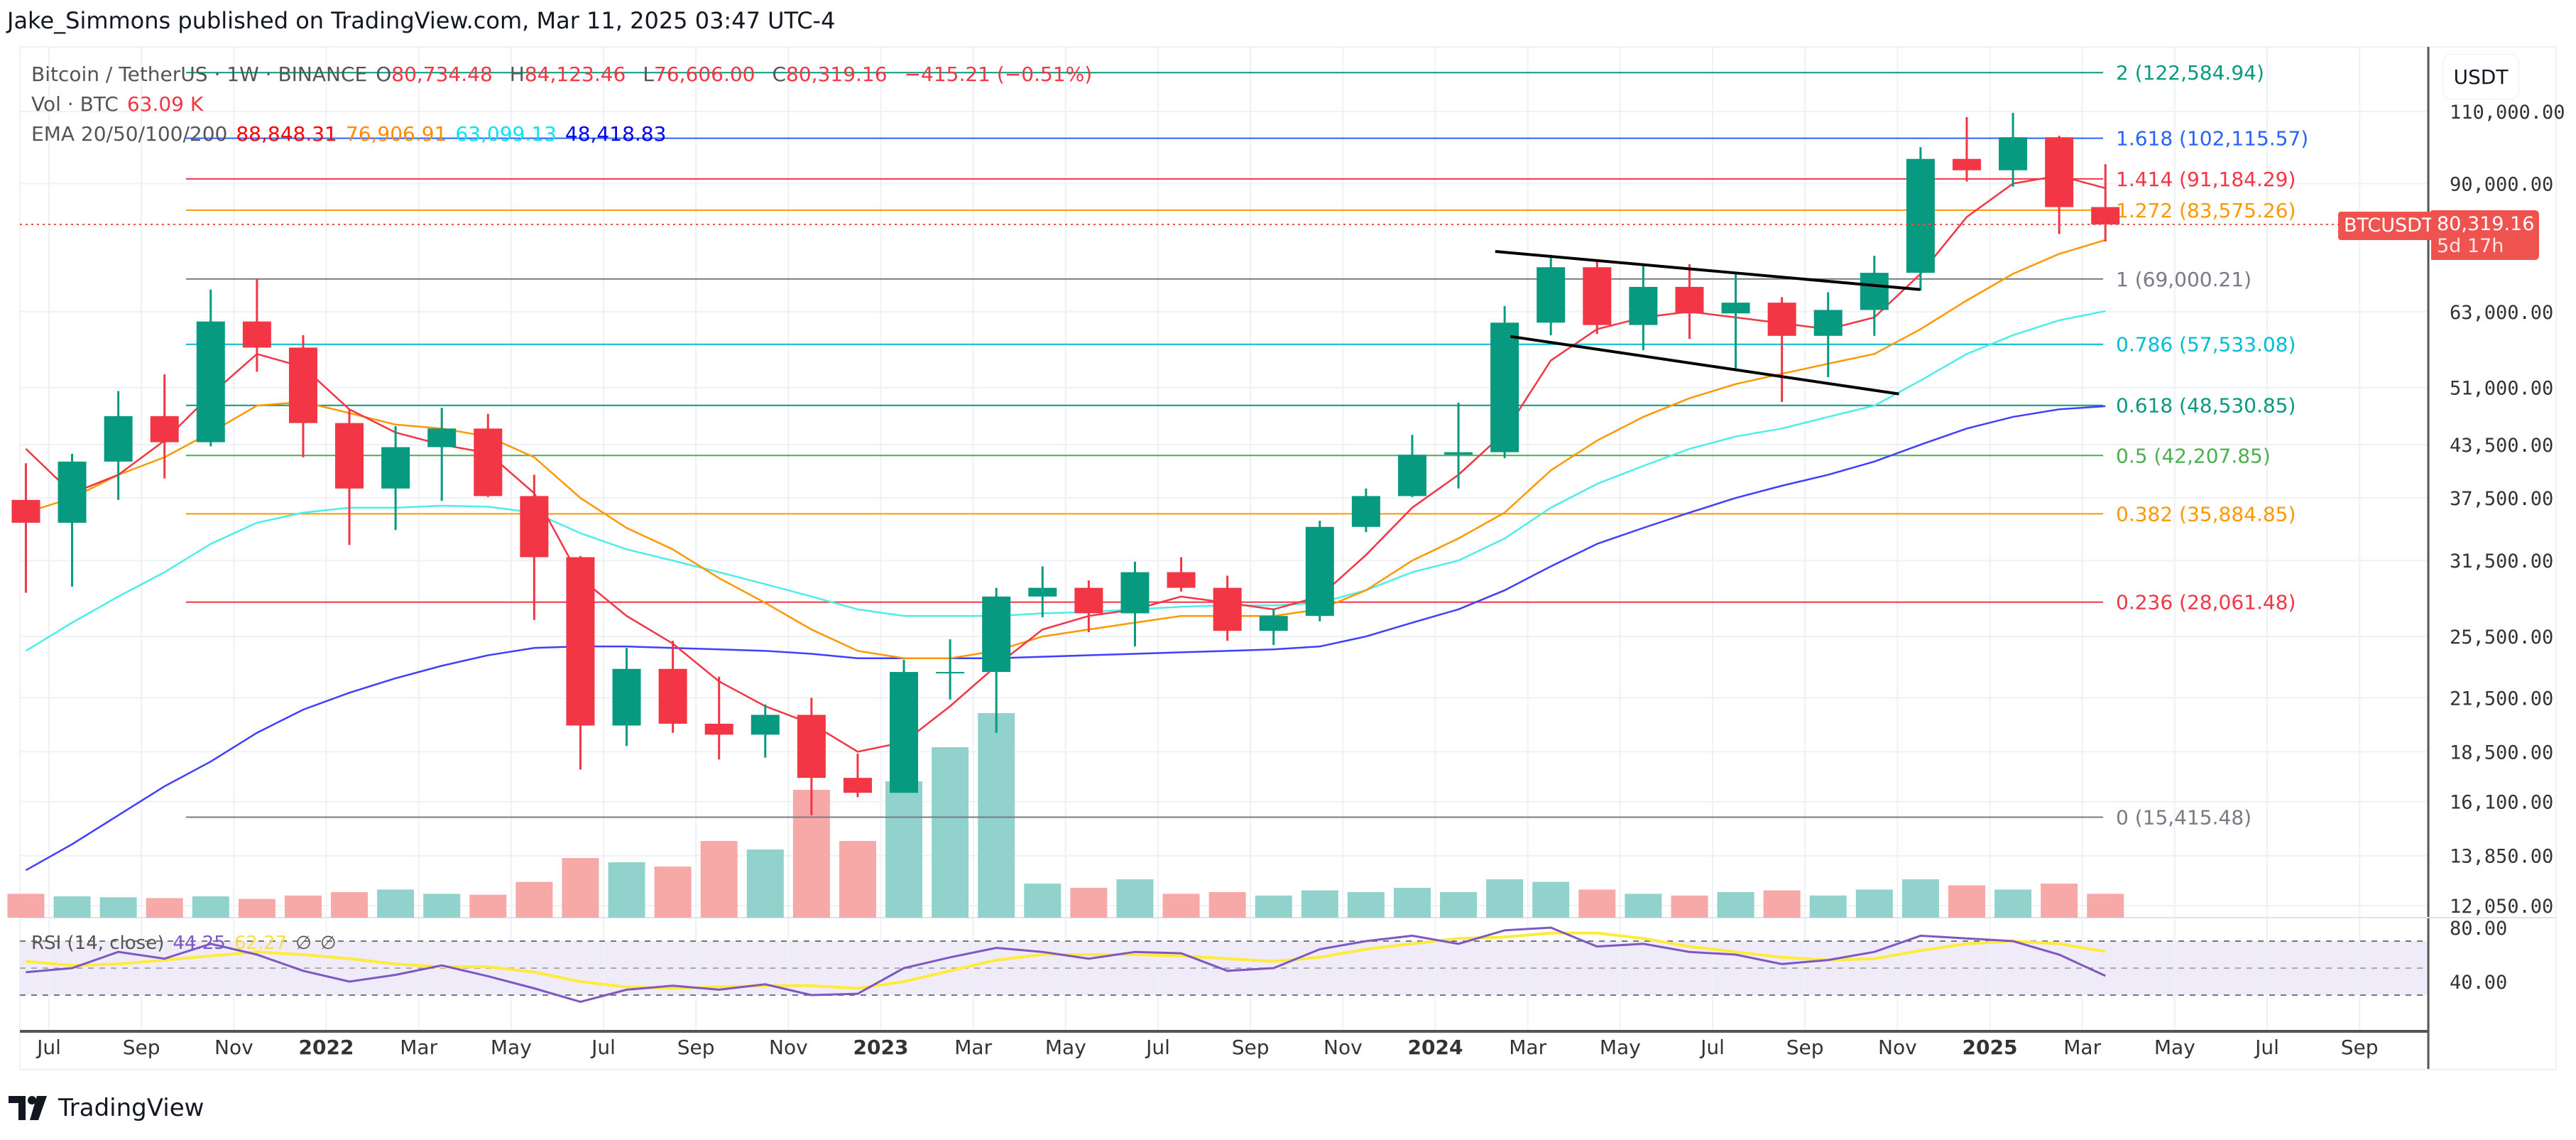 This screenshot has height=1140, width=2576. Describe the element at coordinates (326, 1047) in the screenshot. I see `time-tick-label: 2022` at that location.